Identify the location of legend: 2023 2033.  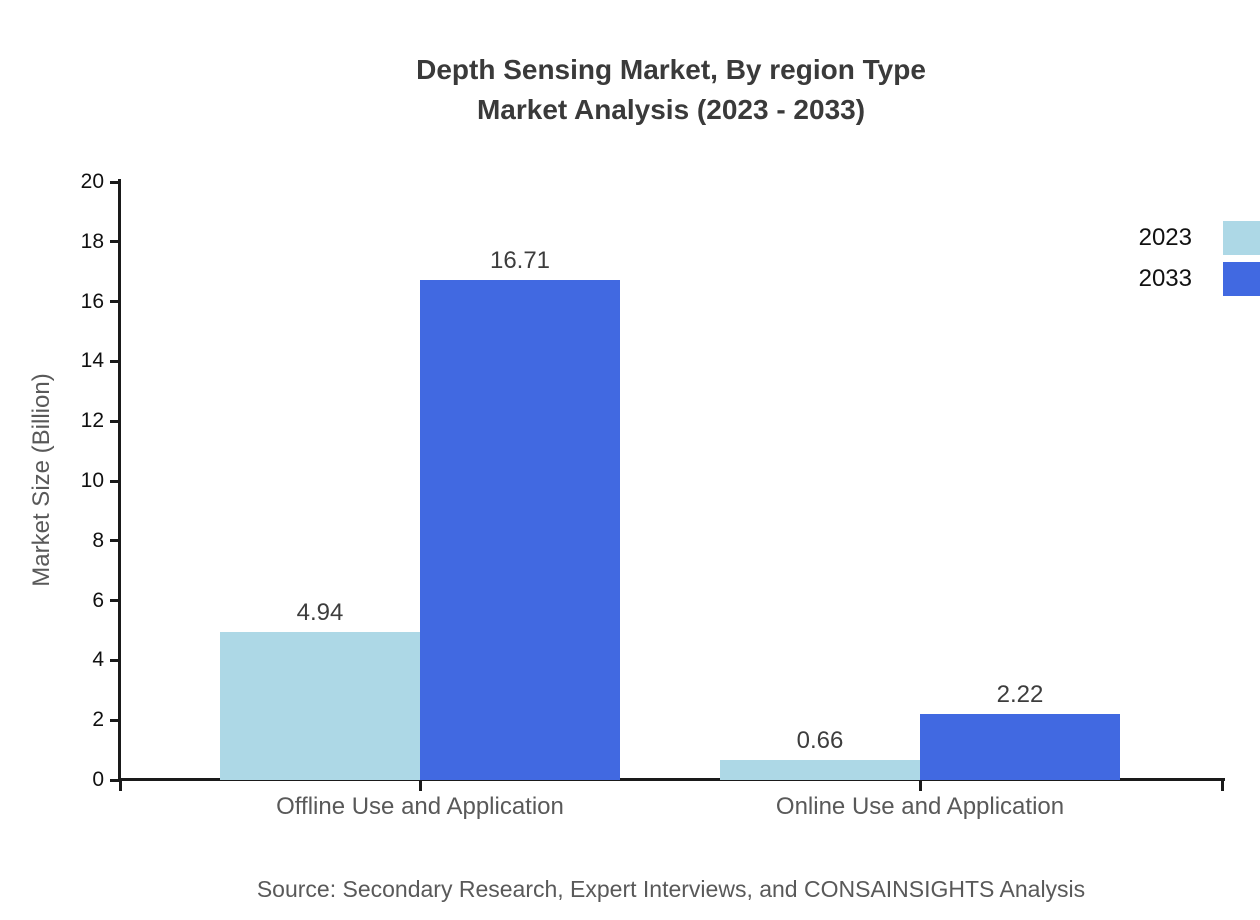
(1195, 266).